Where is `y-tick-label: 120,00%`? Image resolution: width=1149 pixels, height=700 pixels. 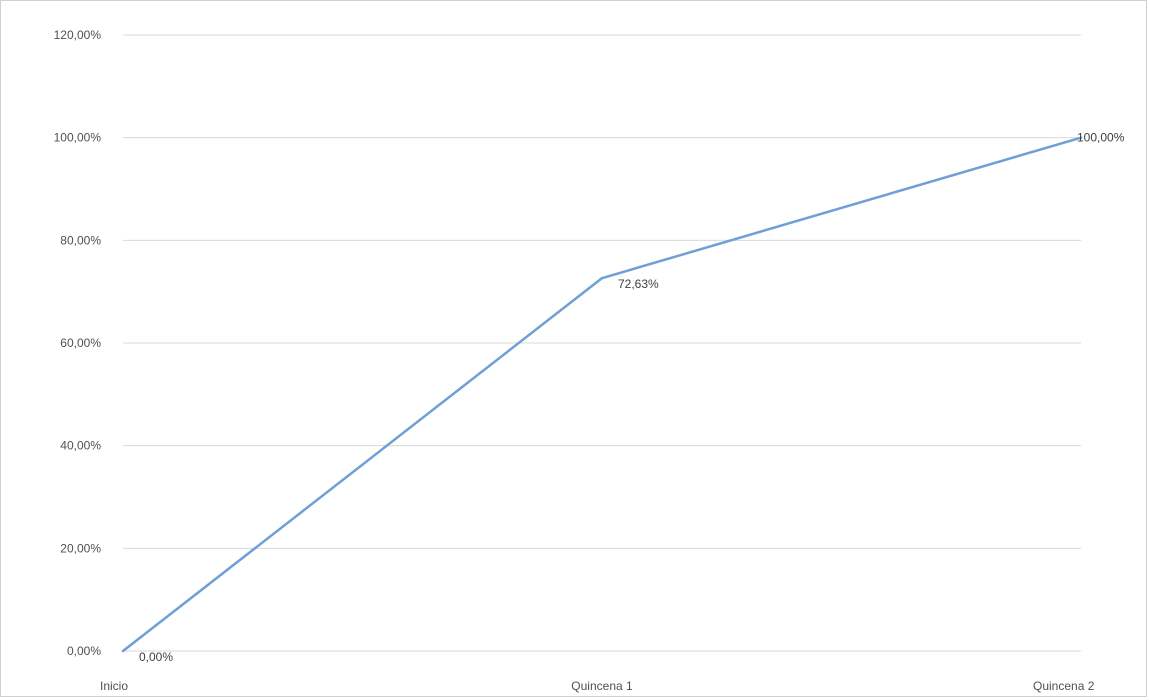 y-tick-label: 120,00% is located at coordinates (78, 35).